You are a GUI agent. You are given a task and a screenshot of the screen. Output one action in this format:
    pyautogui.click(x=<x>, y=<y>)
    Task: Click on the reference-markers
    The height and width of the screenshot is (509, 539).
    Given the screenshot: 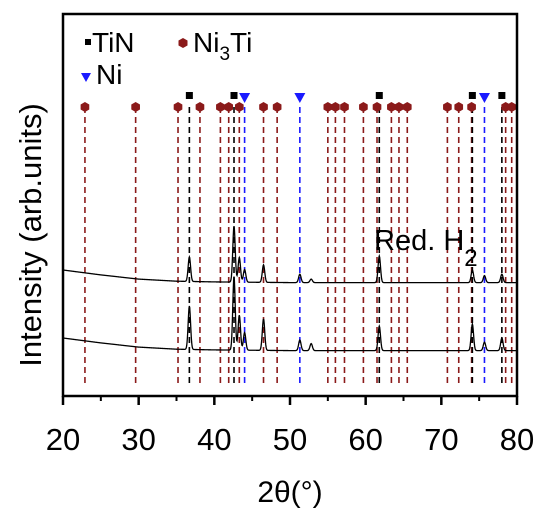 What is the action you would take?
    pyautogui.click(x=298, y=102)
    